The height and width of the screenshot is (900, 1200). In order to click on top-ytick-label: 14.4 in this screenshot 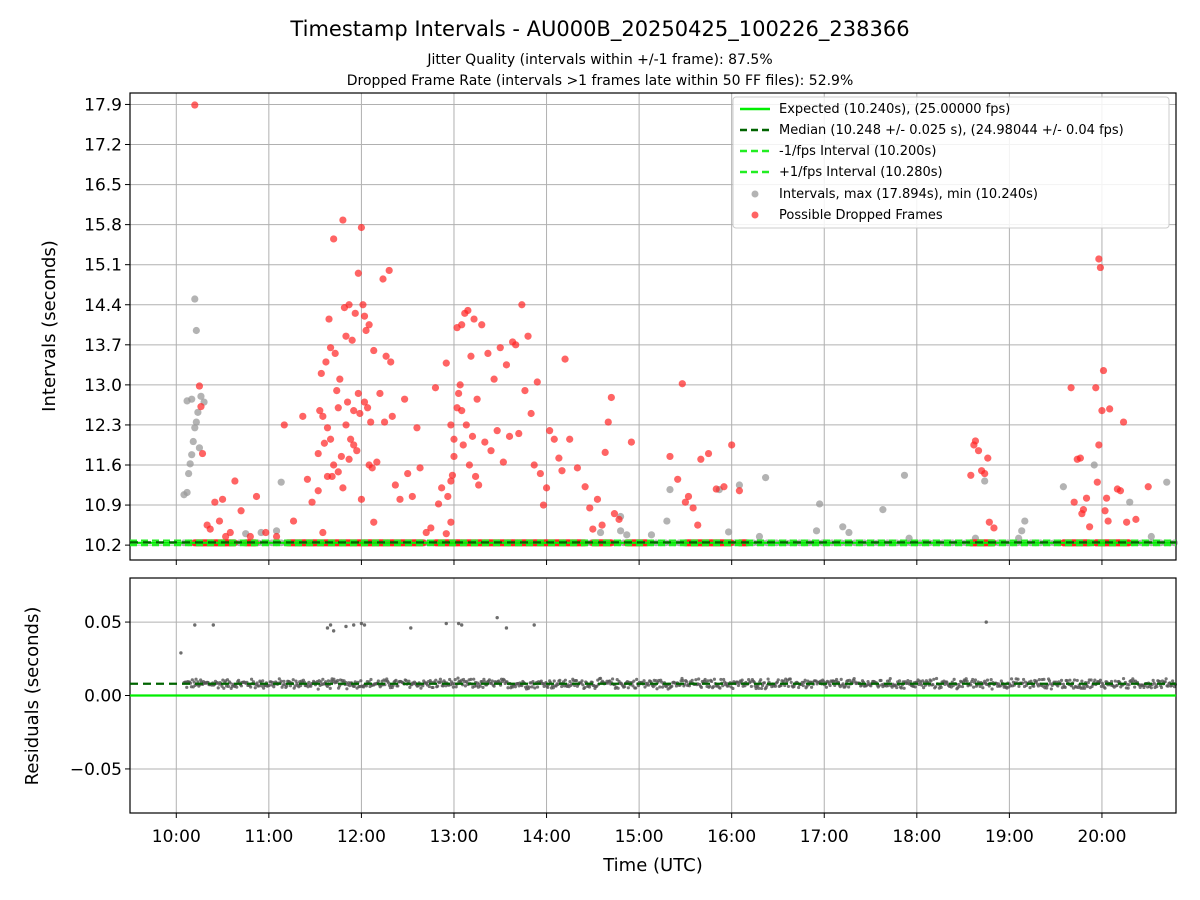, I will do `click(103, 306)`.